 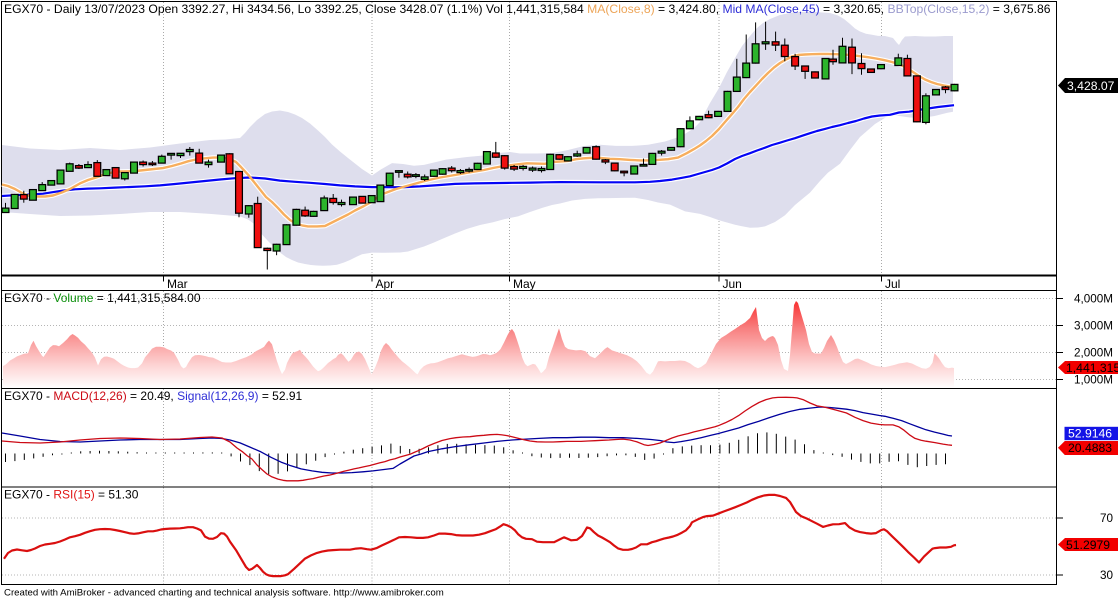 What do you see at coordinates (1093, 353) in the screenshot?
I see `svg-text: 2,000M` at bounding box center [1093, 353].